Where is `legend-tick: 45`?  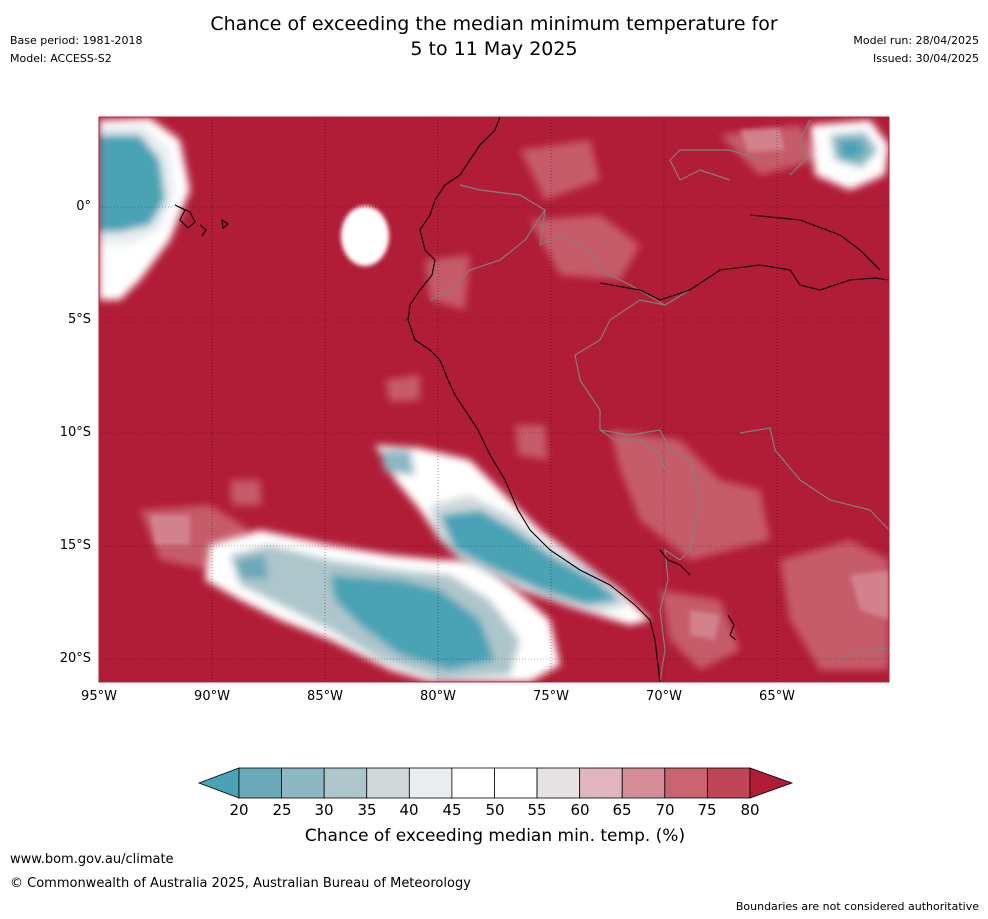 legend-tick: 45 is located at coordinates (452, 810).